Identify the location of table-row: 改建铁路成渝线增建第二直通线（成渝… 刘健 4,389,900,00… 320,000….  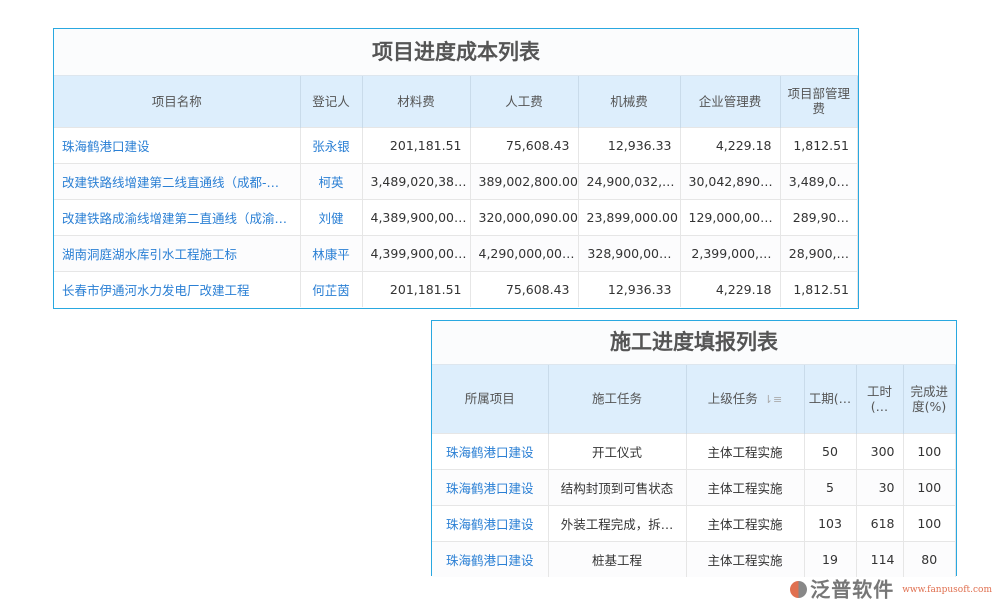
(456, 216).